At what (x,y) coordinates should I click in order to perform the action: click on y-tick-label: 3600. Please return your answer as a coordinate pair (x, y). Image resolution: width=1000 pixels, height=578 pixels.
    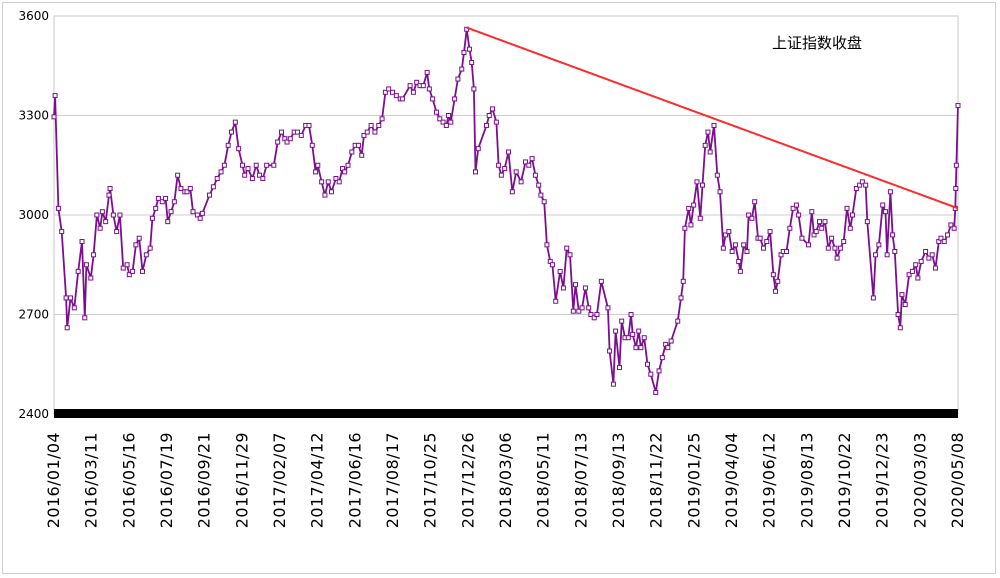
    Looking at the image, I should click on (33, 16).